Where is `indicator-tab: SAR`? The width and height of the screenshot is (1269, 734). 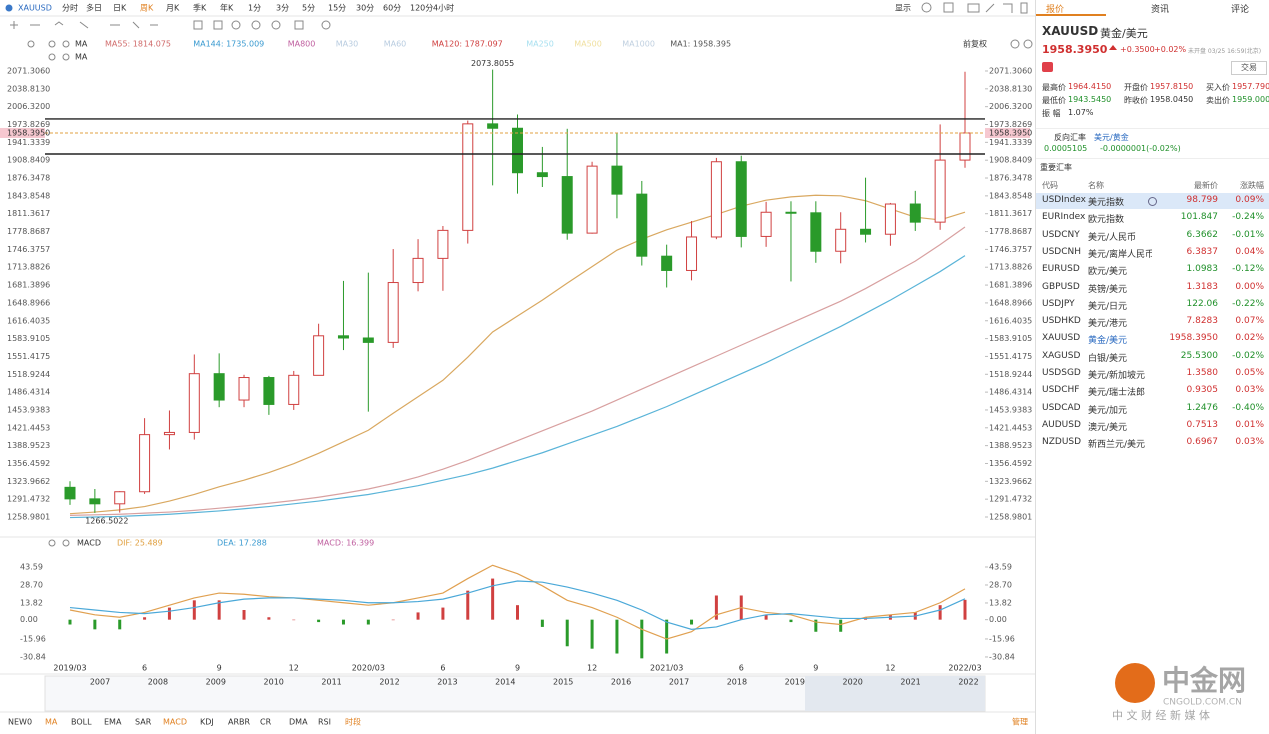
indicator-tab: SAR is located at coordinates (143, 722).